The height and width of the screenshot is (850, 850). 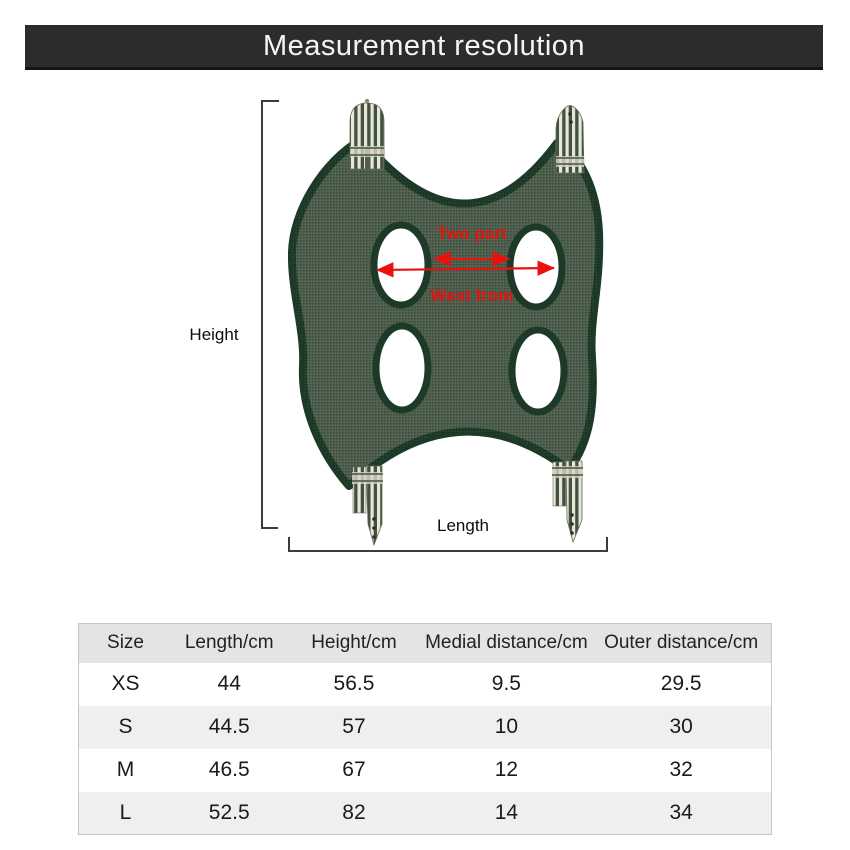 What do you see at coordinates (425, 770) in the screenshot?
I see `table-row: M 46.5 67 12 32` at bounding box center [425, 770].